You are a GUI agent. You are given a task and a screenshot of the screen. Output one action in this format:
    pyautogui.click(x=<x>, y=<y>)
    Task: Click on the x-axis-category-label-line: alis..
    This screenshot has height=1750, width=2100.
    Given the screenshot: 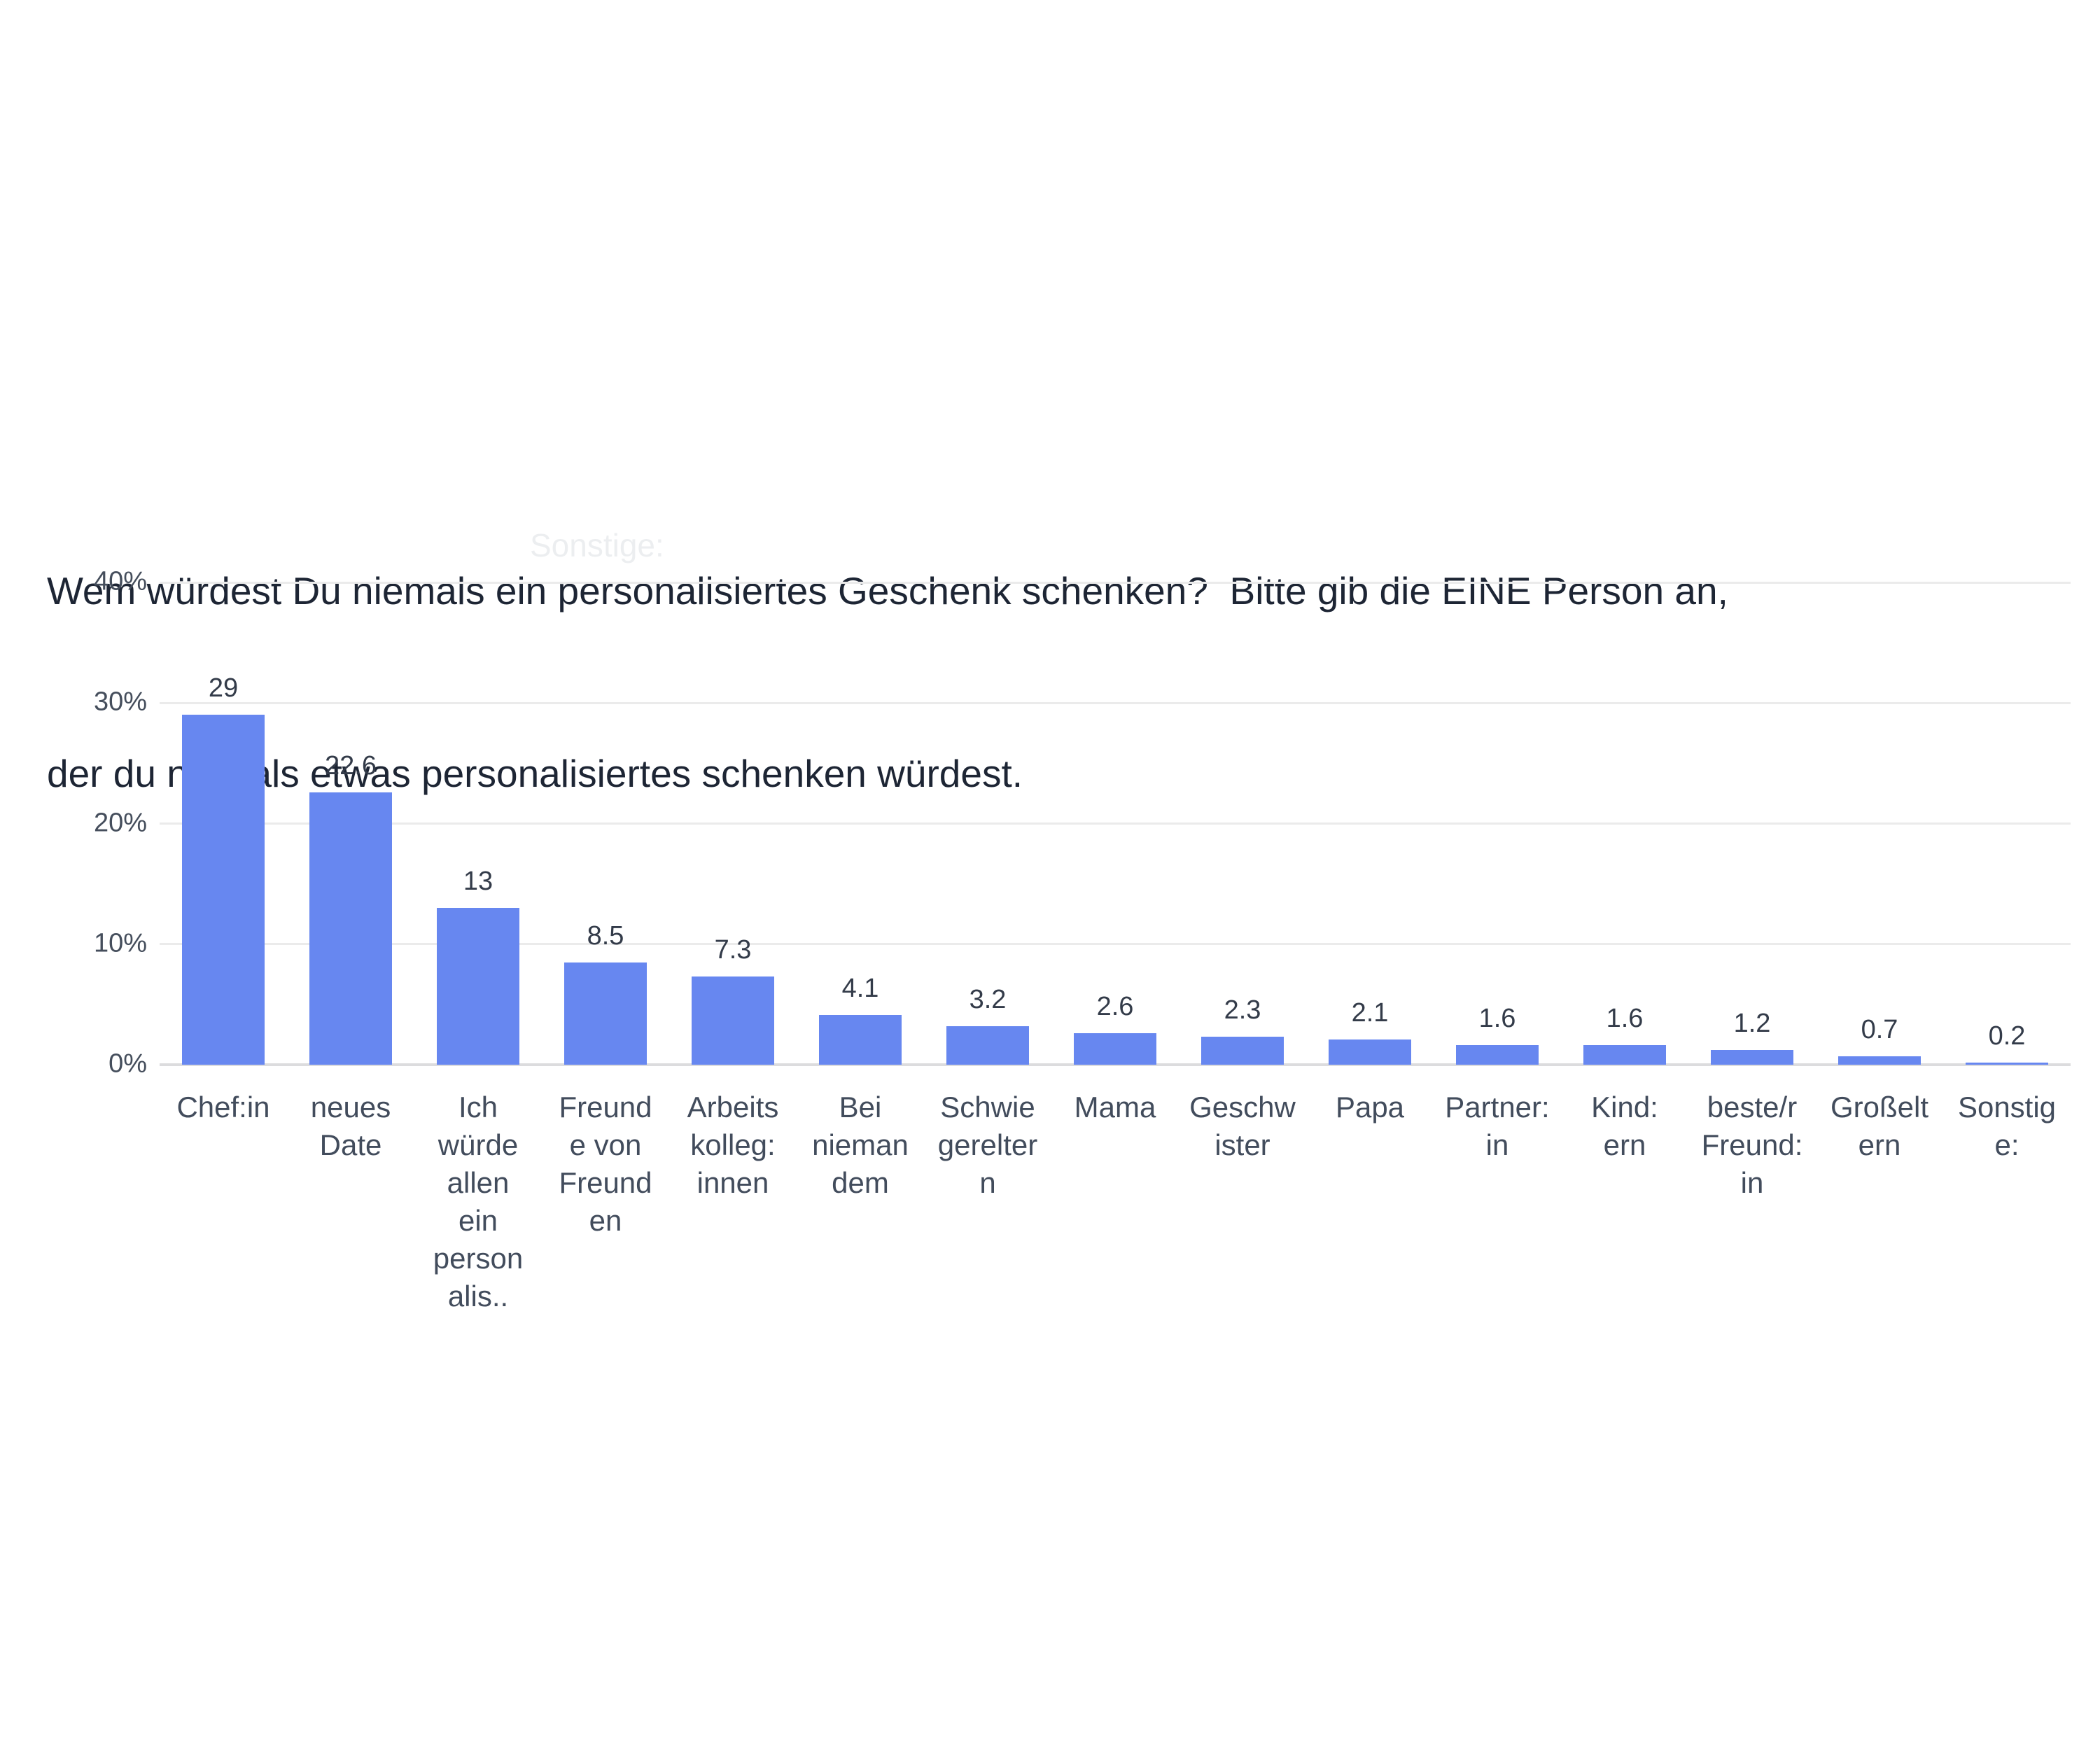 What is the action you would take?
    pyautogui.click(x=478, y=1296)
    